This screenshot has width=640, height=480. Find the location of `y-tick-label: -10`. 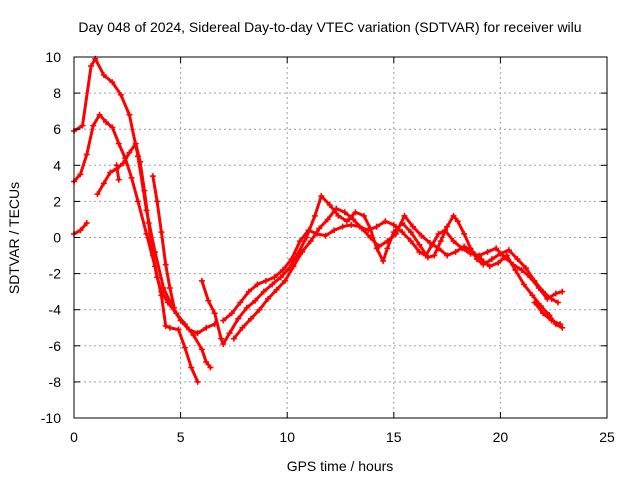

y-tick-label: -10 is located at coordinates (51, 418).